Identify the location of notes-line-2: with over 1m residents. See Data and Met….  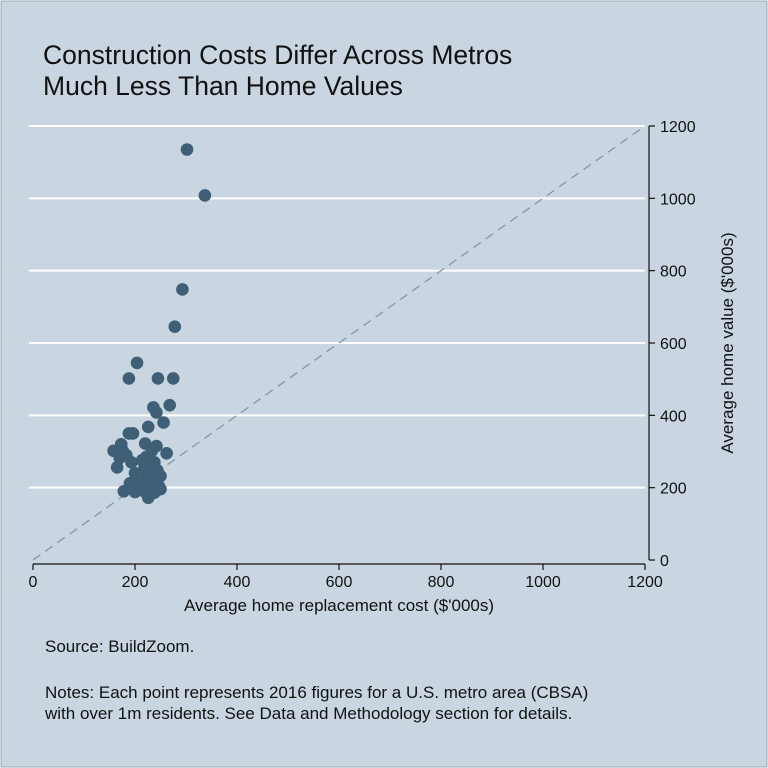
(309, 713).